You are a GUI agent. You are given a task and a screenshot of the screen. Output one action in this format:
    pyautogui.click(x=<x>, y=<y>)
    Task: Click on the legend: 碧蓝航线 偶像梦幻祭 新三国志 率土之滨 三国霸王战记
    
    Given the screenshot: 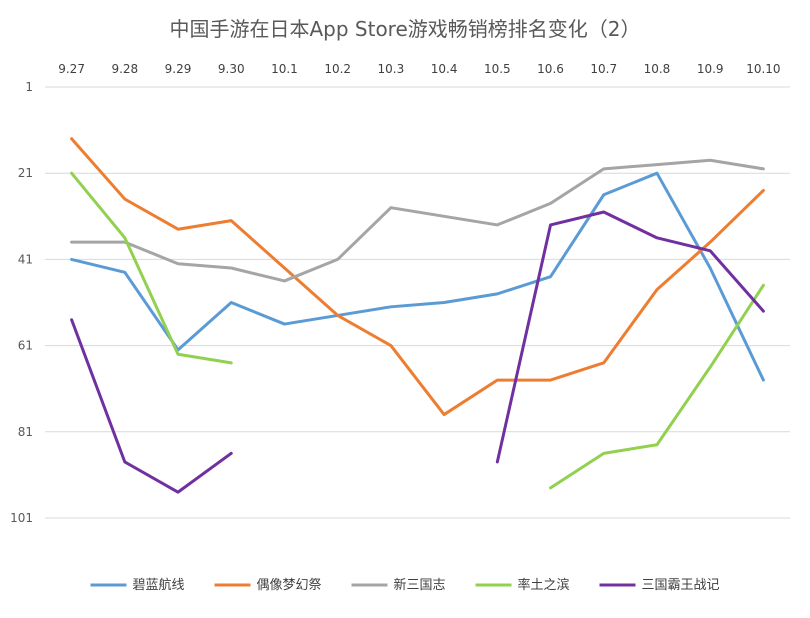 What is the action you would take?
    pyautogui.click(x=405, y=585)
    